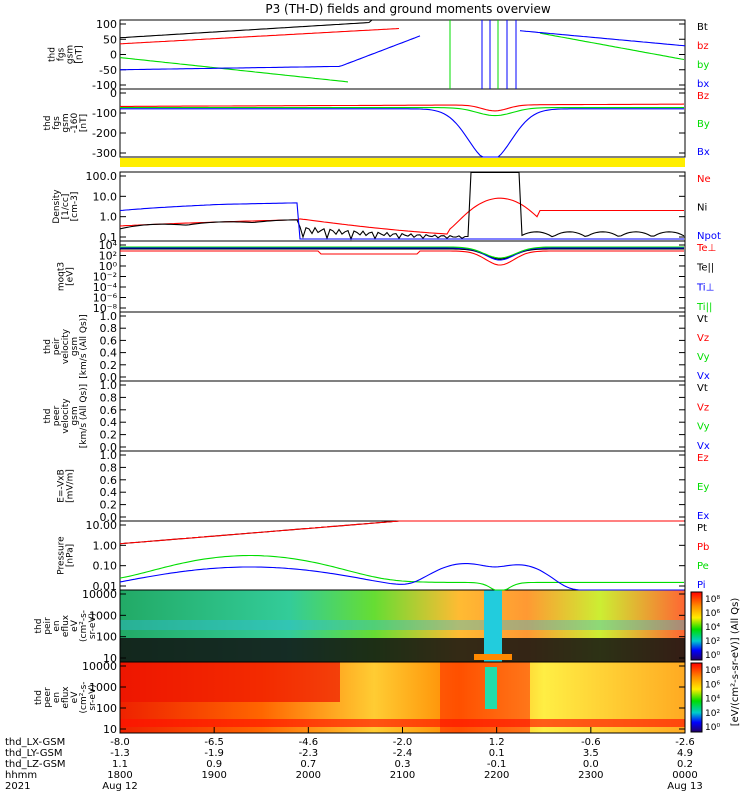  I want to click on y-axis-label: thd peir en eflux eV (cm²-s-sr-eV), so click(66, 626).